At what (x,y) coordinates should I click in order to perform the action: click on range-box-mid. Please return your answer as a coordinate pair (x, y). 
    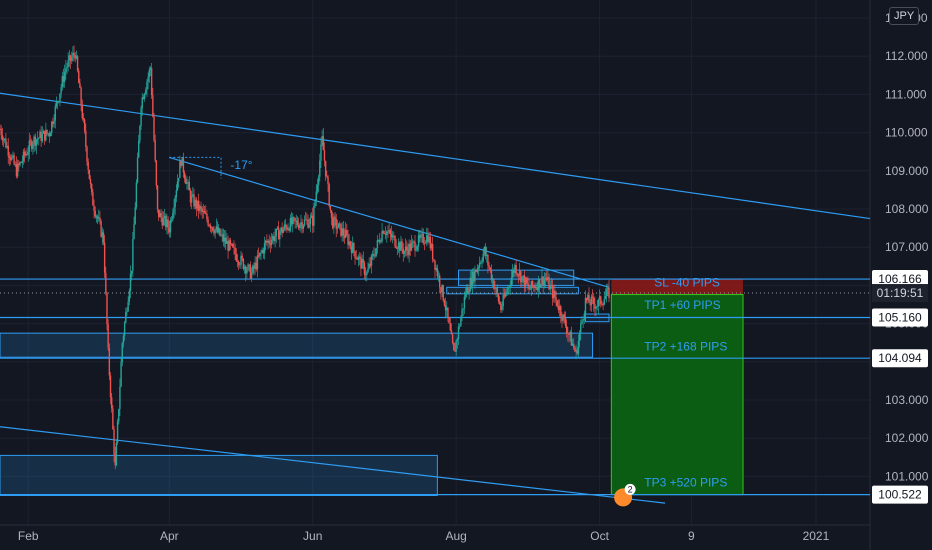
    Looking at the image, I should click on (512, 290).